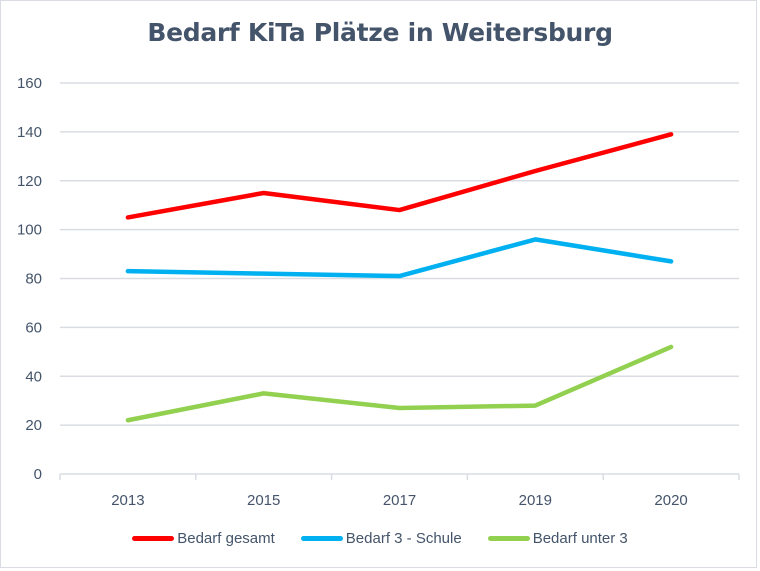 Image resolution: width=760 pixels, height=571 pixels. What do you see at coordinates (580, 538) in the screenshot?
I see `legend-label: Bedarf unter 3` at bounding box center [580, 538].